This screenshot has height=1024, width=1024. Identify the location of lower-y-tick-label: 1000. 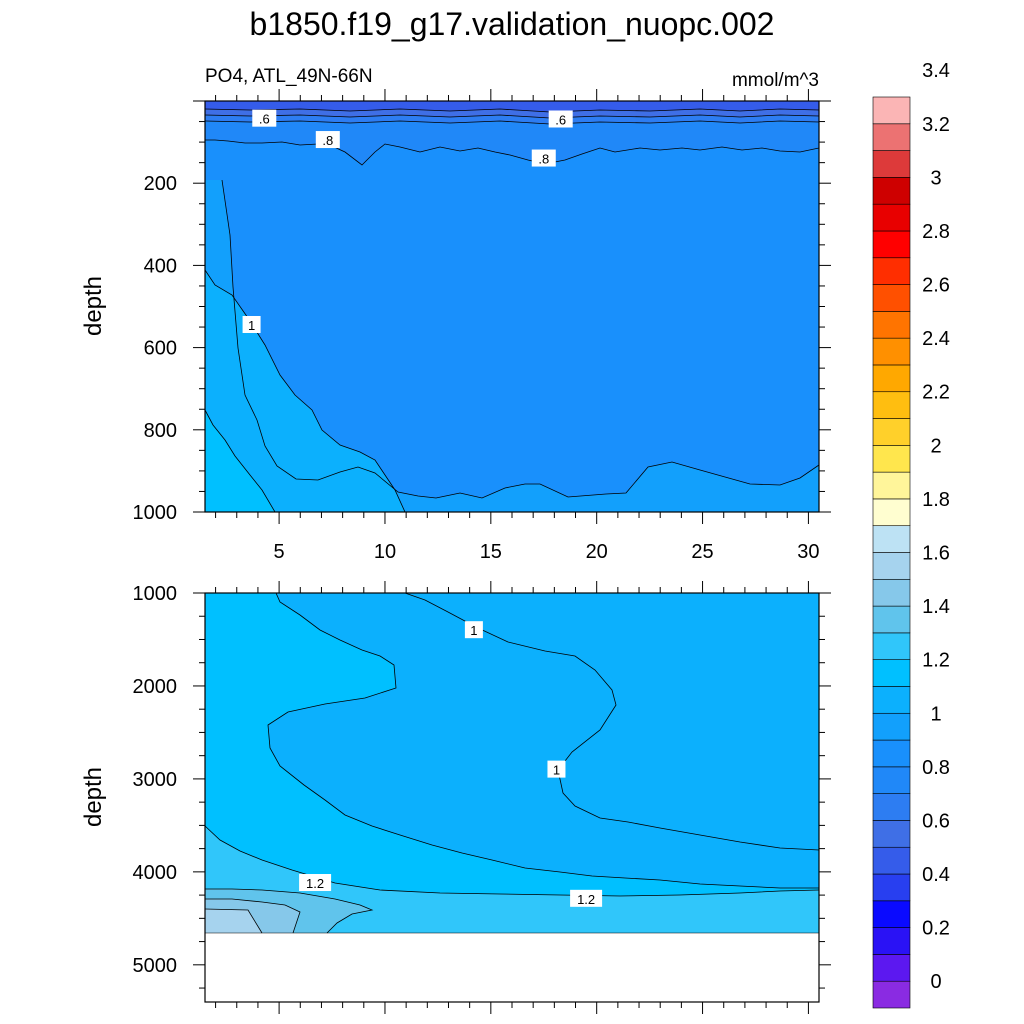
(155, 594).